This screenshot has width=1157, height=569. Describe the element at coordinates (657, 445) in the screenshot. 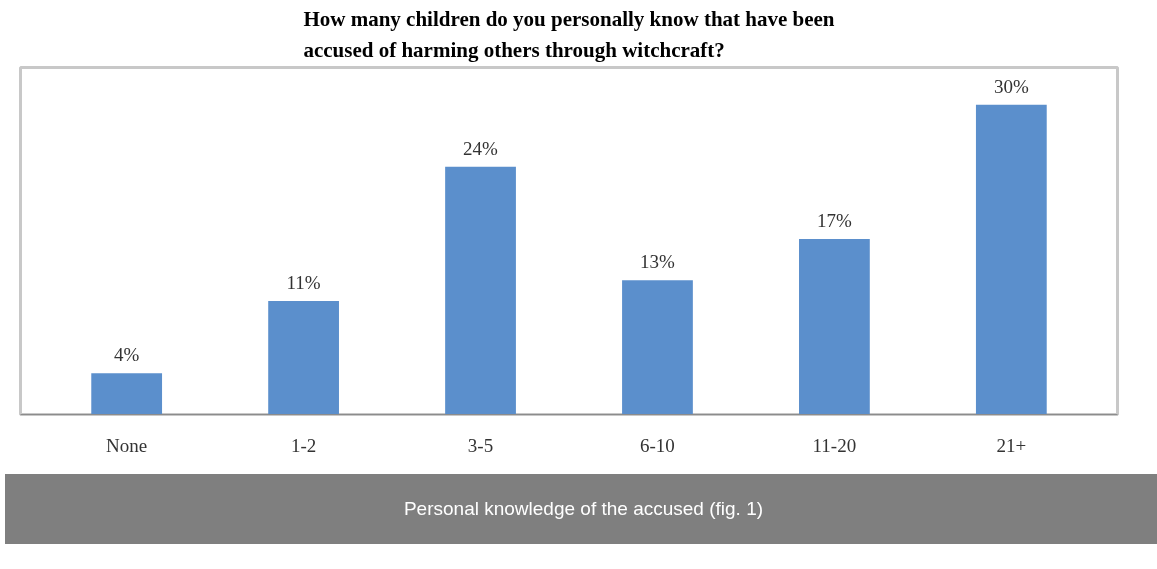

I see `x-tick-label: 6-10` at that location.